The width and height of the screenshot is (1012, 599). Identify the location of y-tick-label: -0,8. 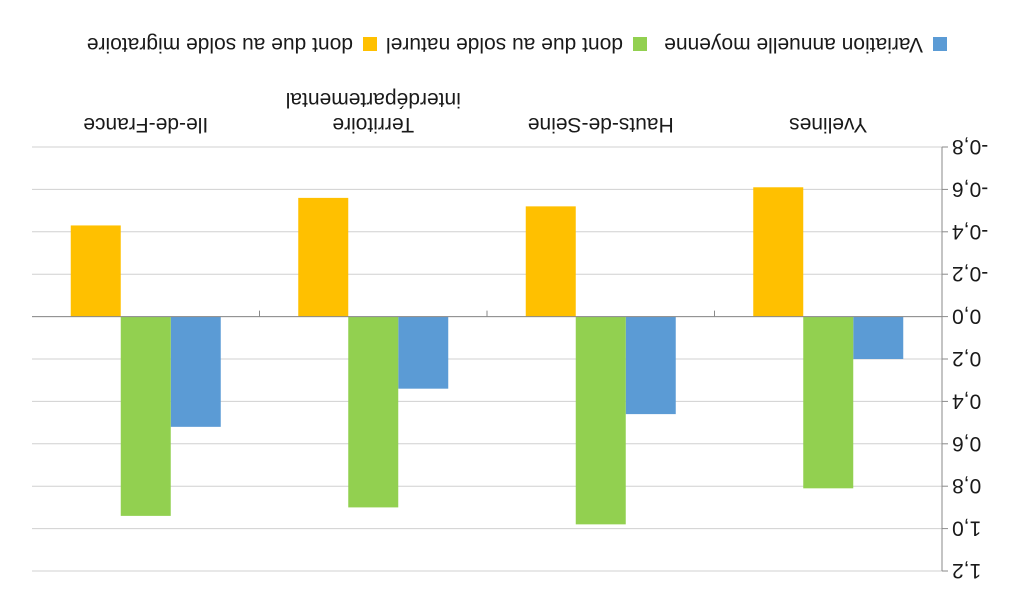
(970, 146).